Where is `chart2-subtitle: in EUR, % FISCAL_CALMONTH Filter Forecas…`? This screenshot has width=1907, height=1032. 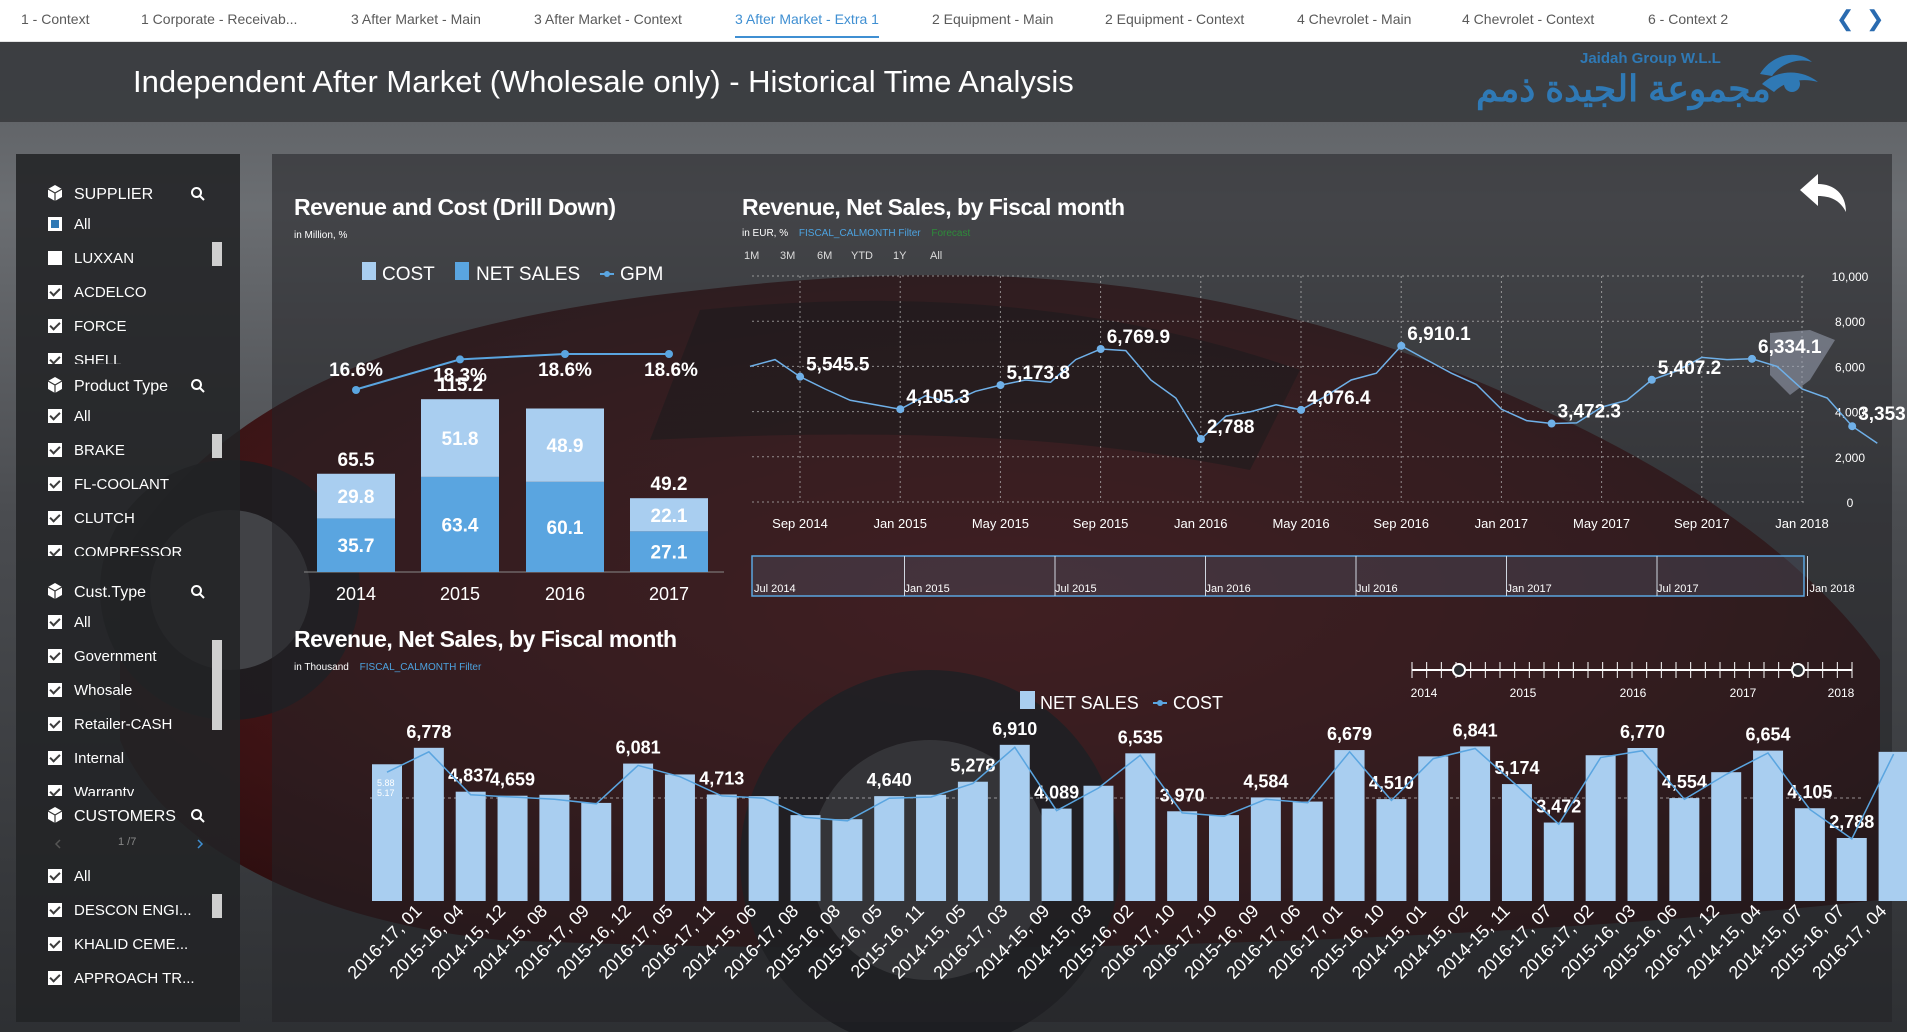
chart2-subtitle: in EUR, % FISCAL_CALMONTH Filter Forecas… is located at coordinates (856, 233).